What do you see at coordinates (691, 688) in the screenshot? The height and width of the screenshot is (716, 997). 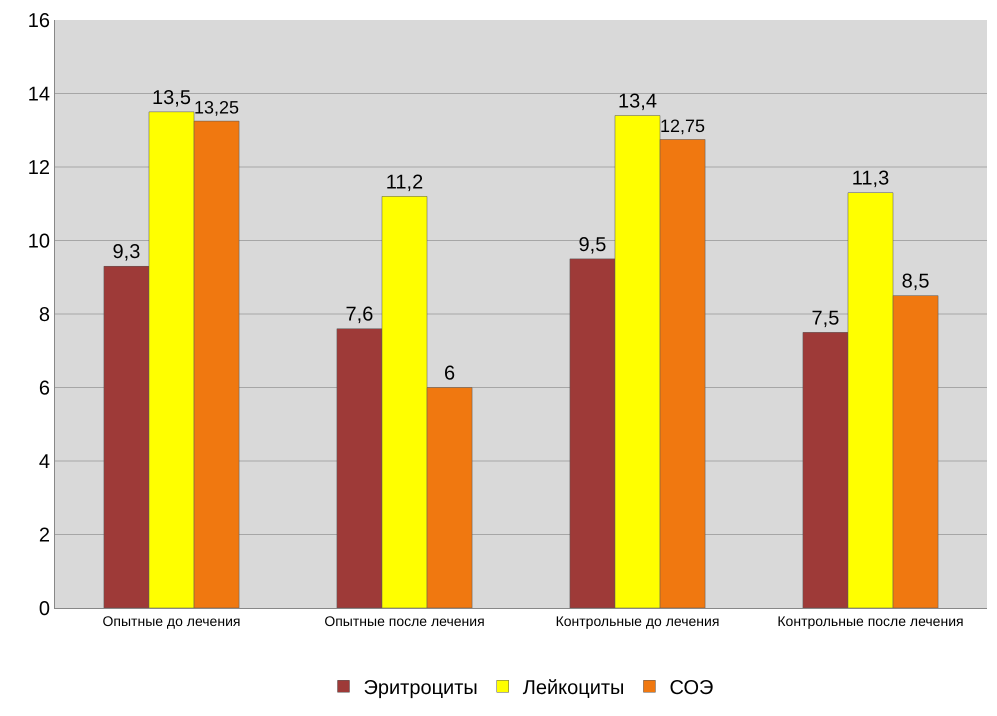 I see `legend-label: СОЭ` at bounding box center [691, 688].